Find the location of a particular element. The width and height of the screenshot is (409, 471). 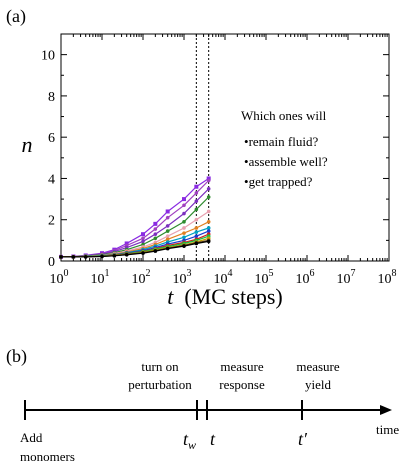

series-group is located at coordinates (135, 217).